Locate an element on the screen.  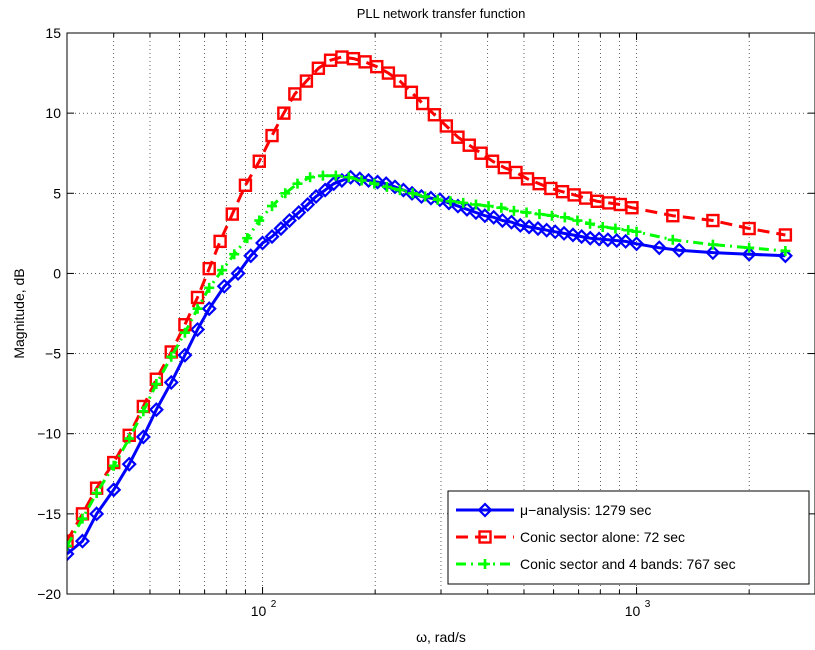
legend-entry-label: Conic sector alone: 72 sec is located at coordinates (602, 537).